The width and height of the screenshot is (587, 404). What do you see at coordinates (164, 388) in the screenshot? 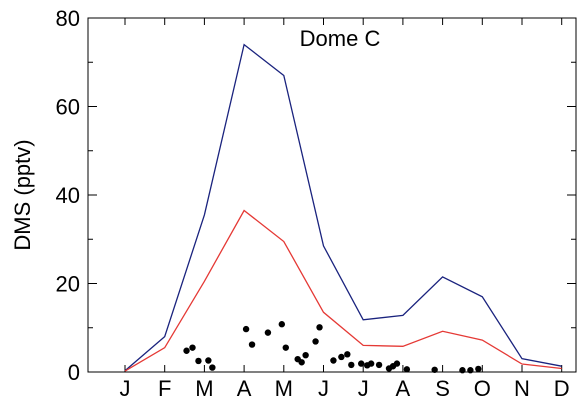
I see `x-tick-label: F` at bounding box center [164, 388].